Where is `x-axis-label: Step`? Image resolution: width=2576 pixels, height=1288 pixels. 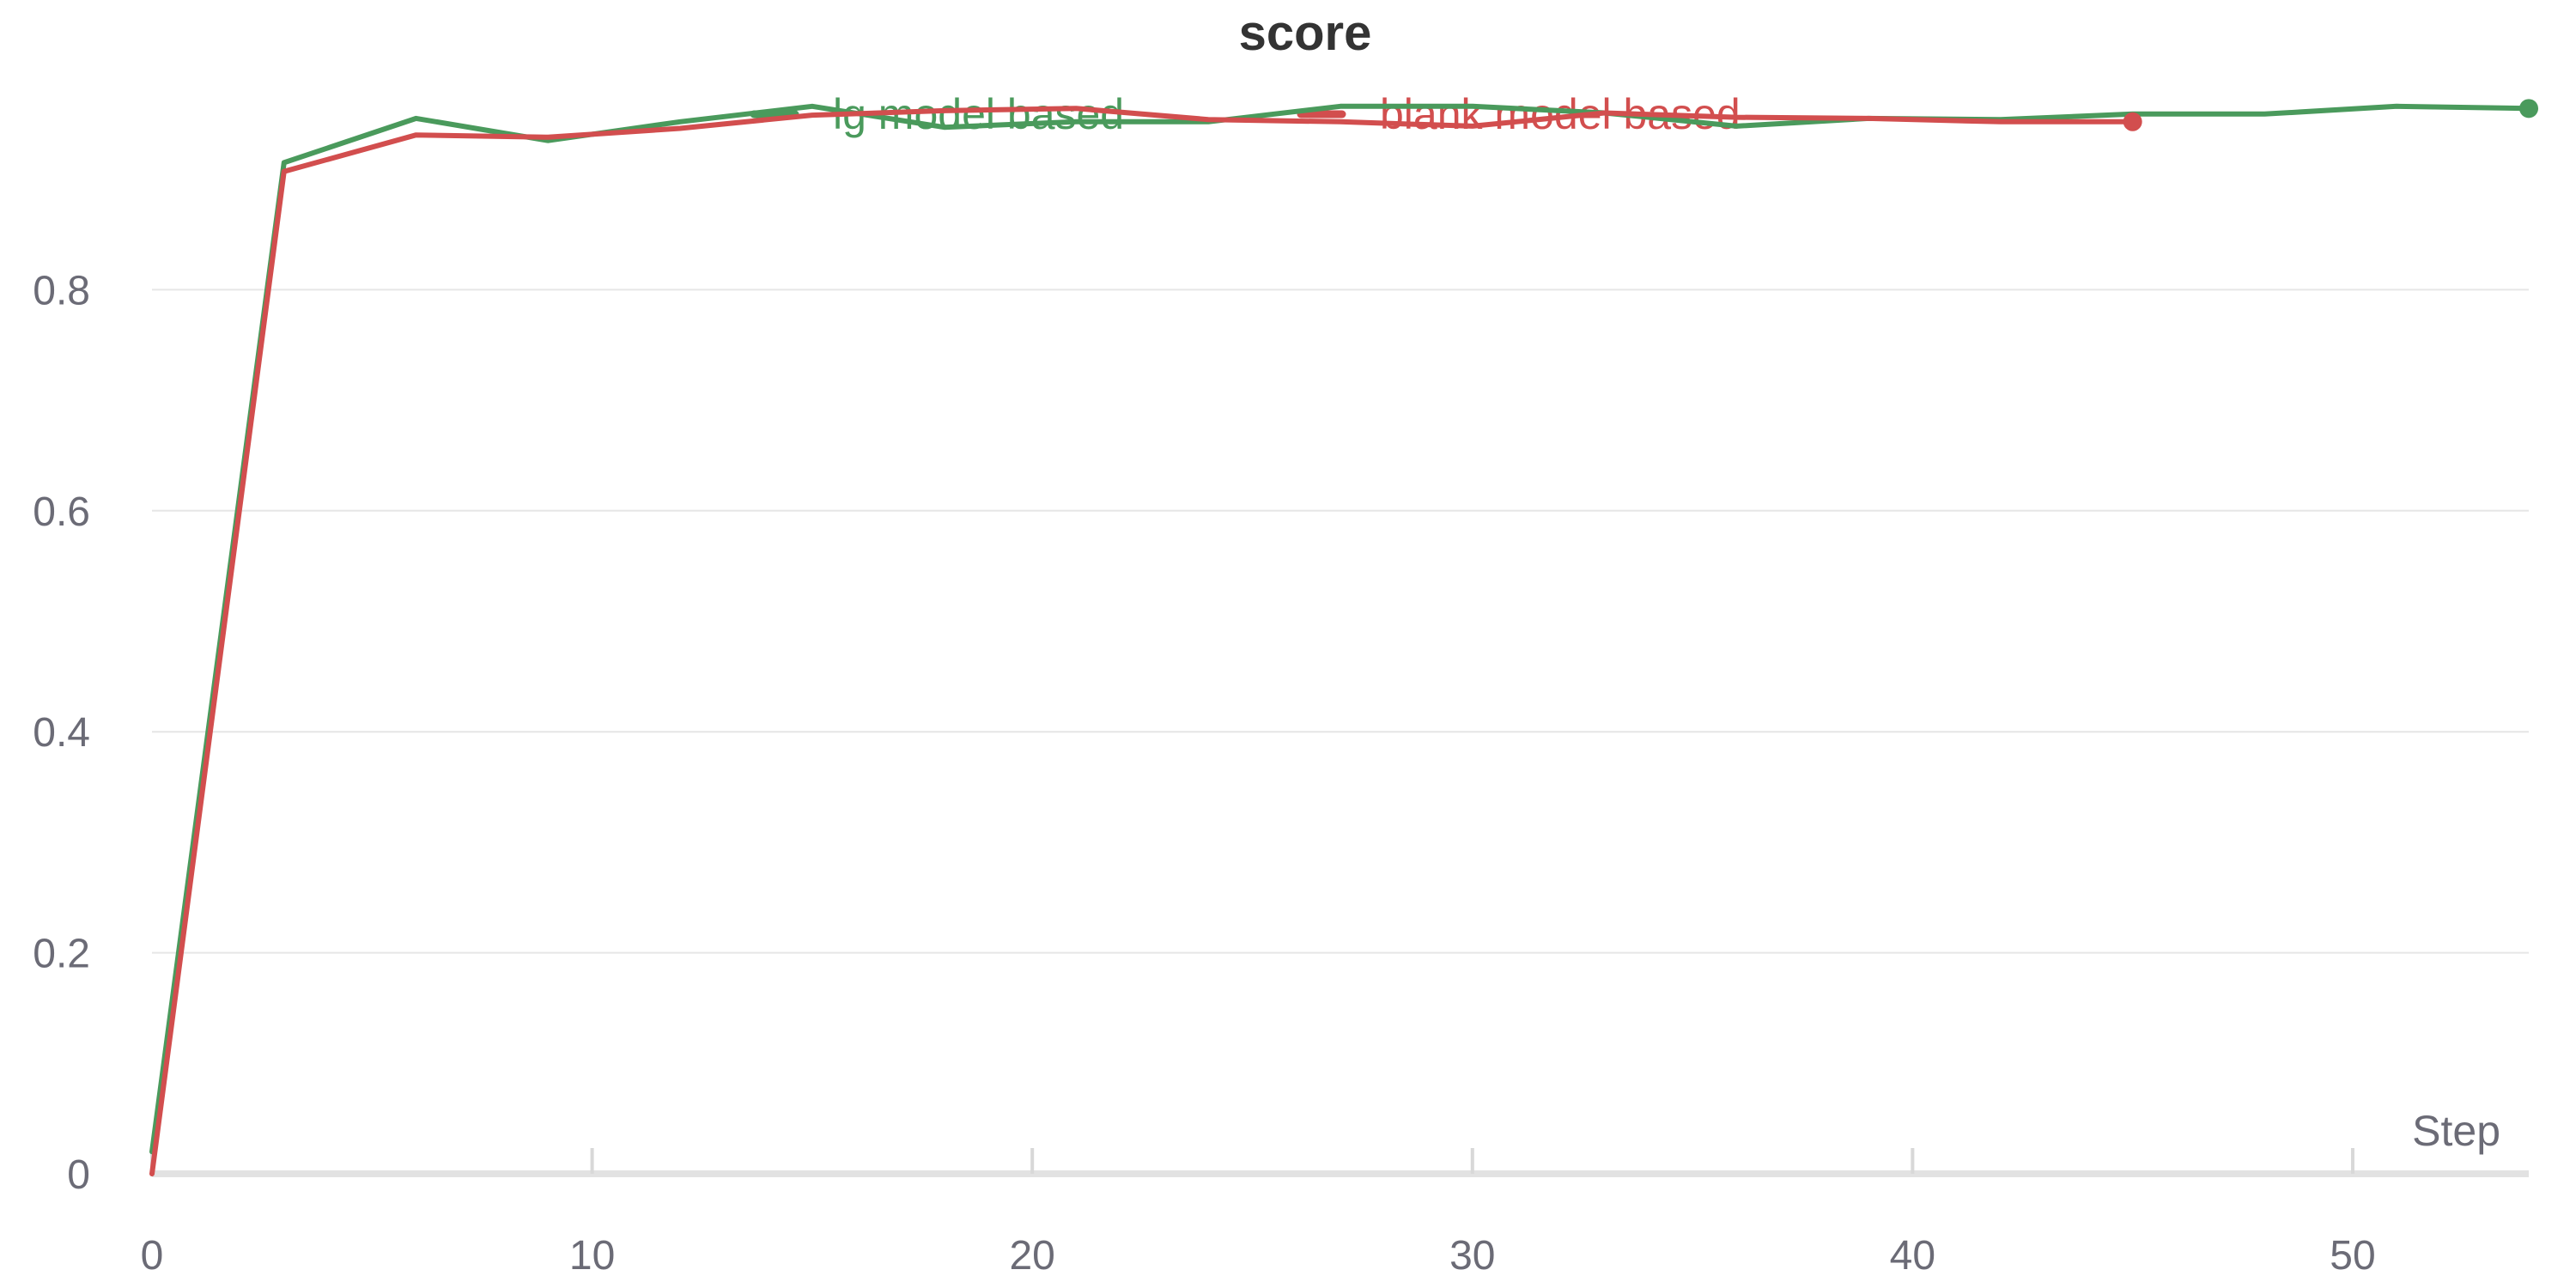
x-axis-label: Step is located at coordinates (2456, 1131).